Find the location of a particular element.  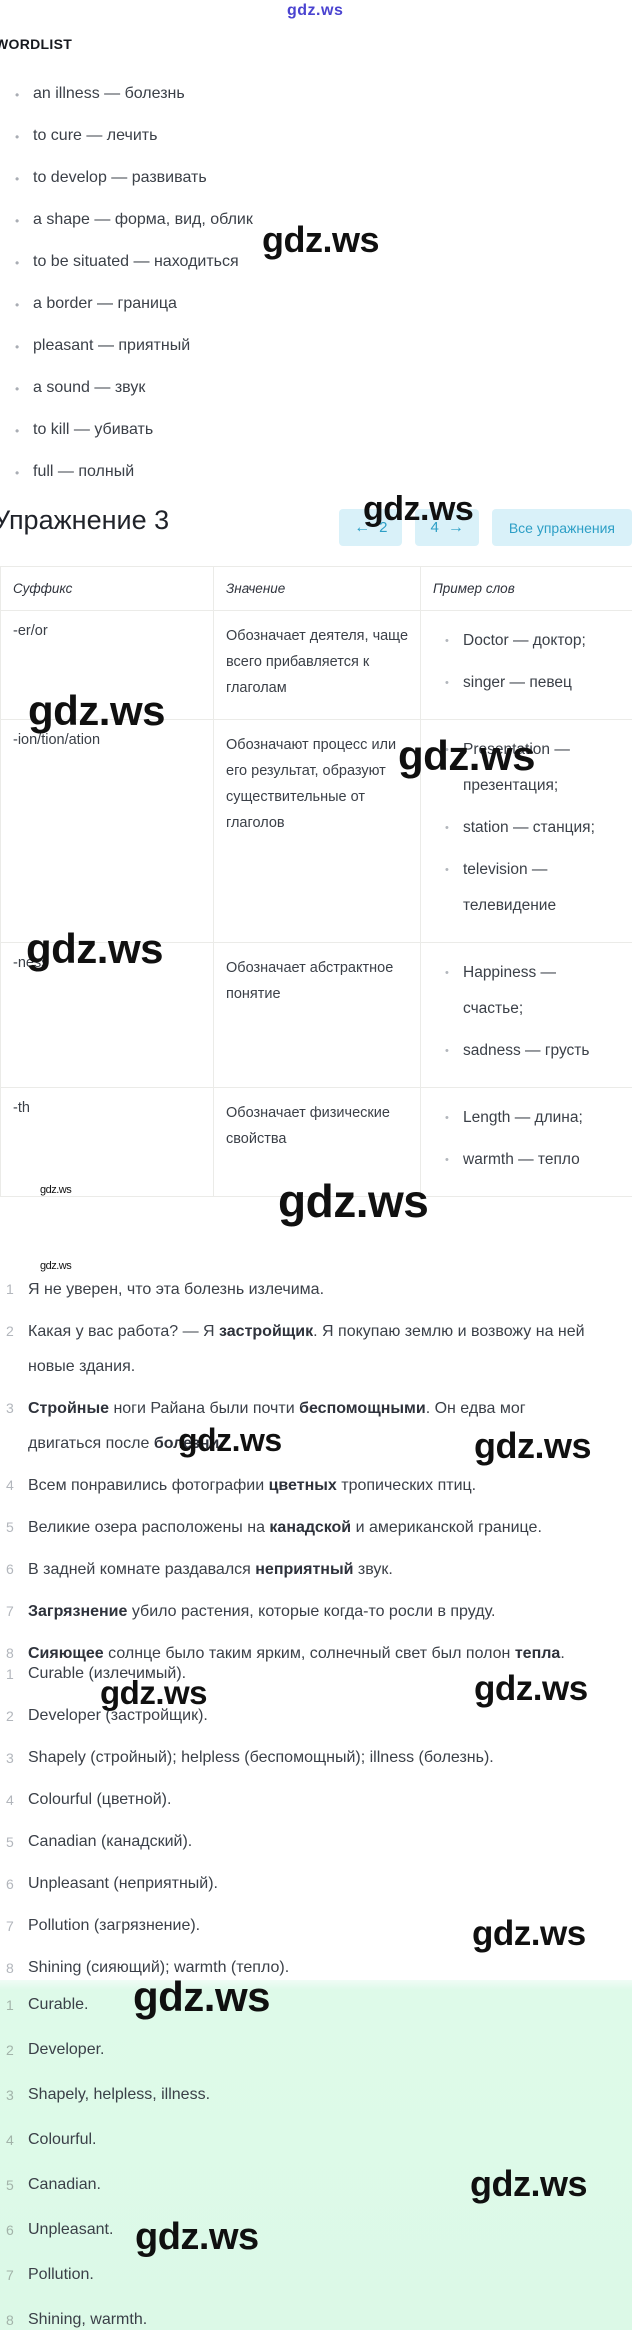

example-list: Happiness — счастье; sadness — грусть is located at coordinates (526, 1012).